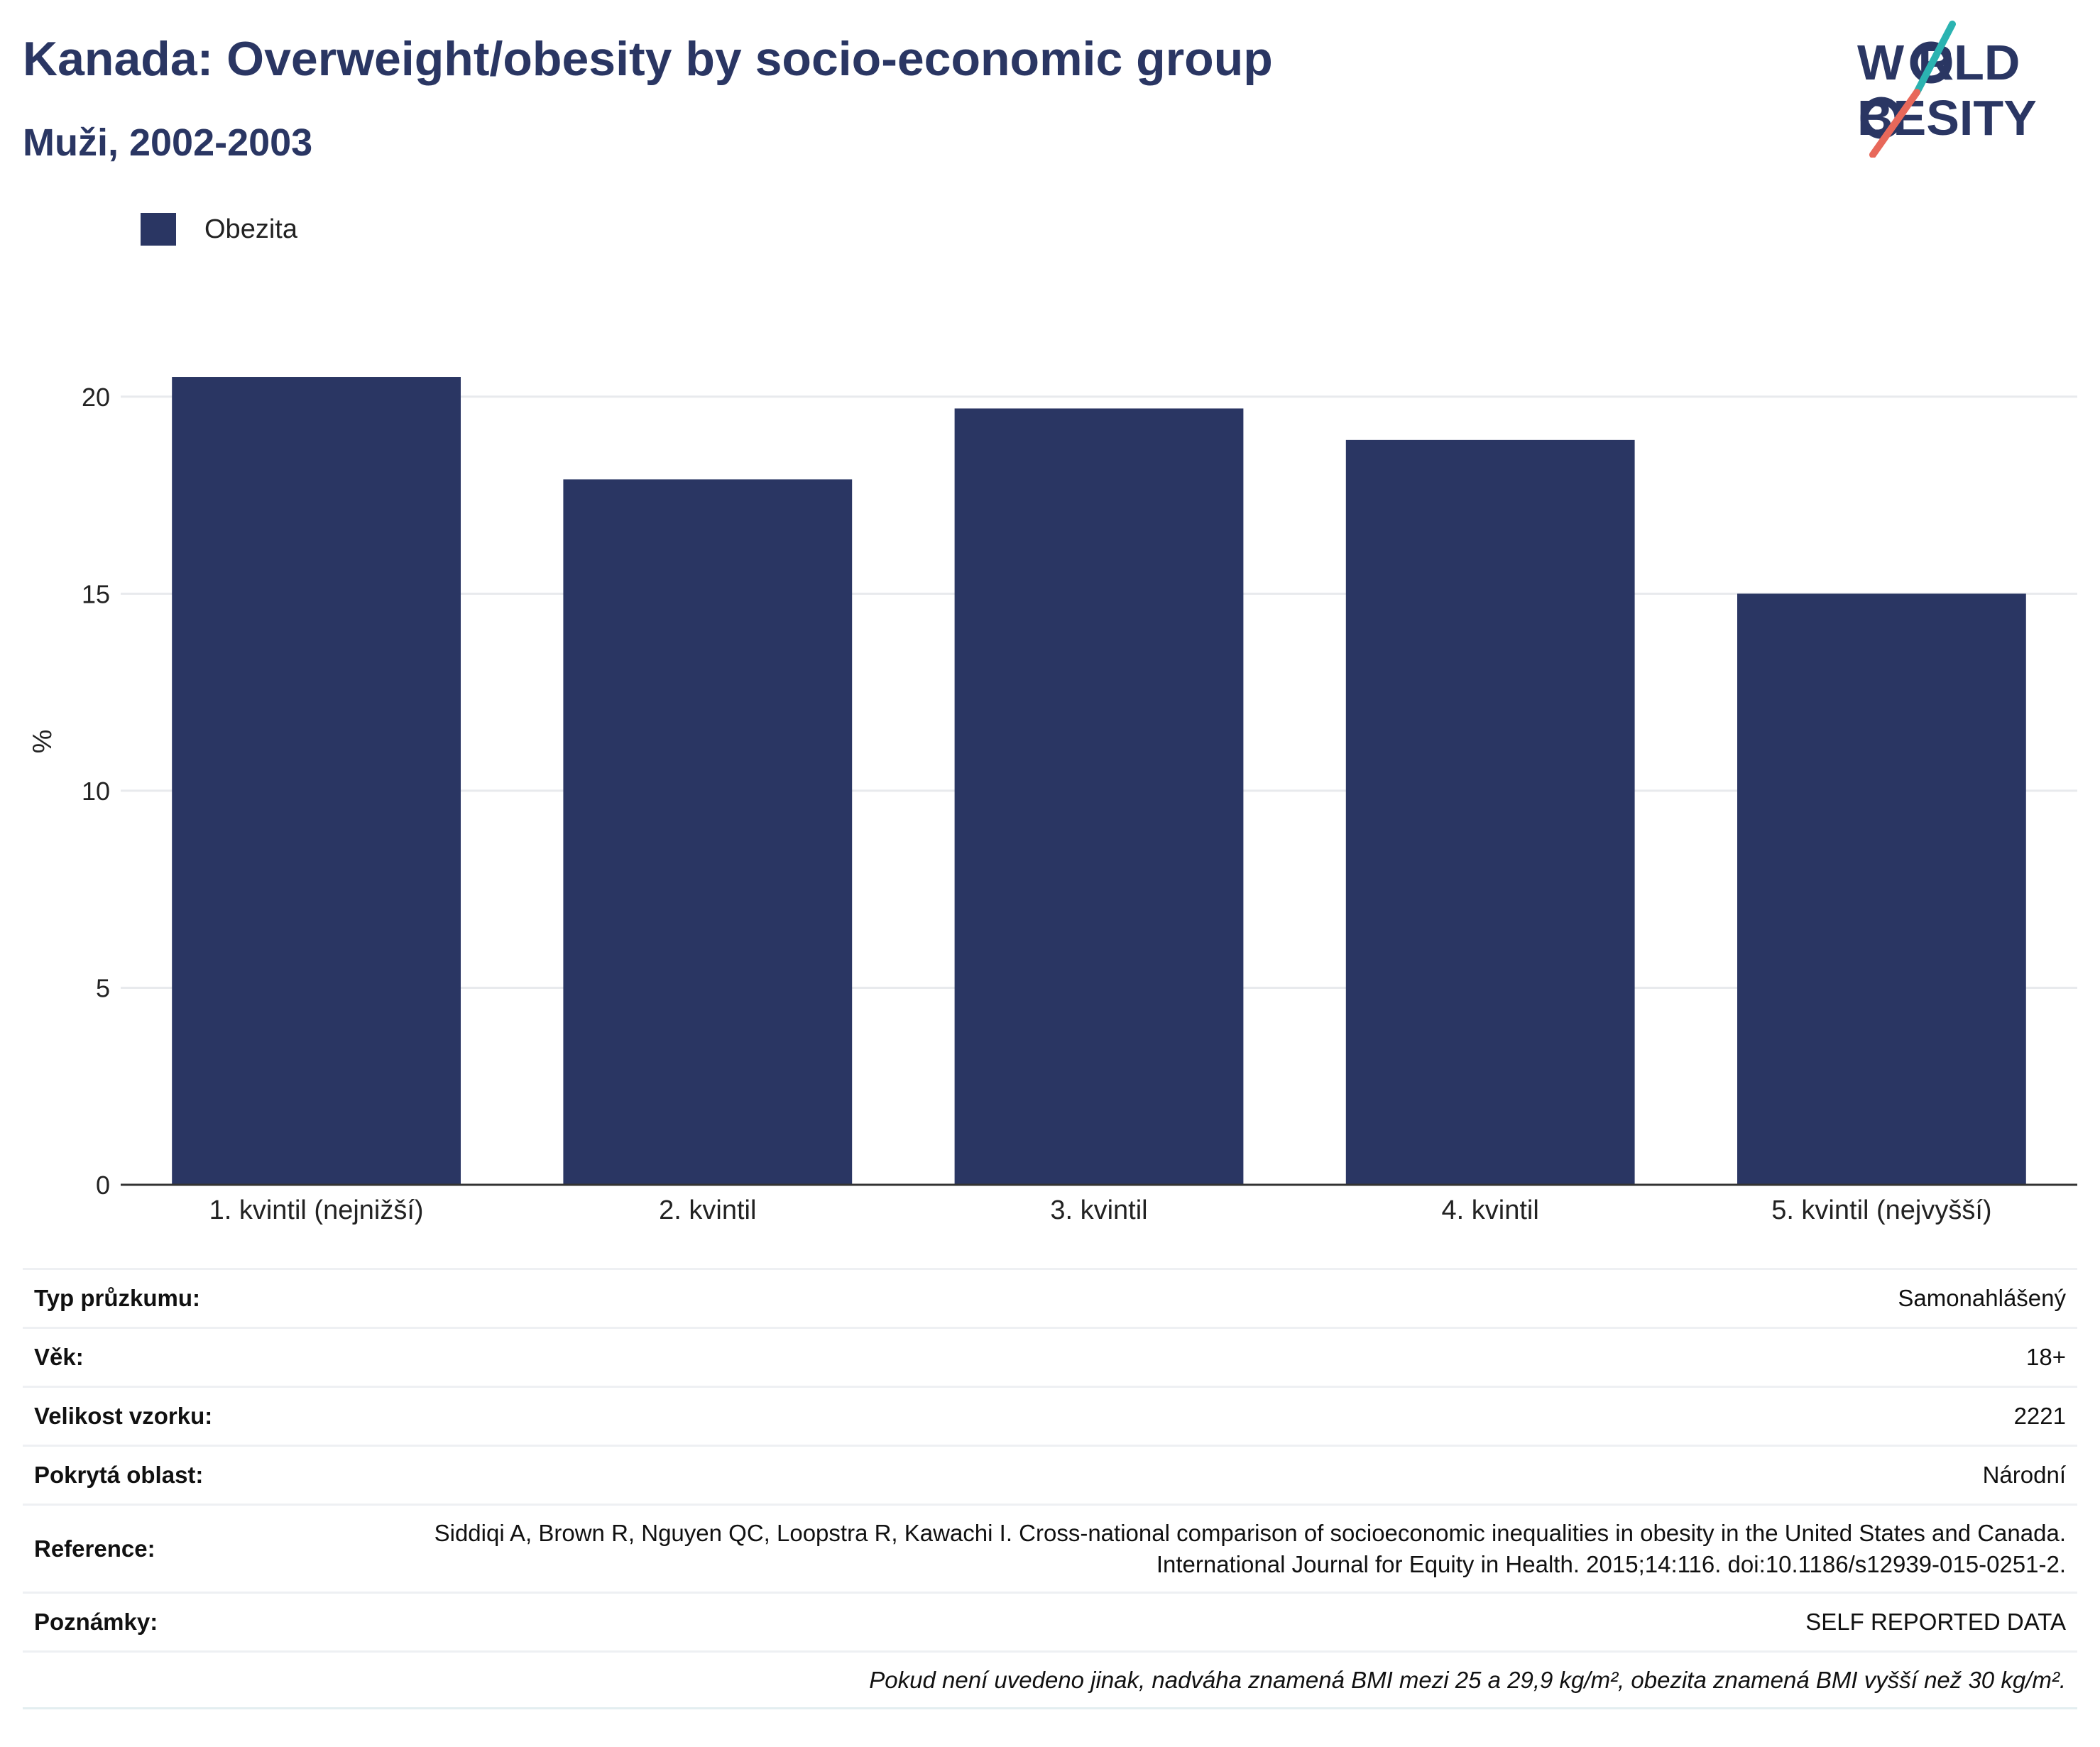 Image resolution: width=2100 pixels, height=1747 pixels. I want to click on x-tick-label: 1. kvintil (nejnižší), so click(316, 1210).